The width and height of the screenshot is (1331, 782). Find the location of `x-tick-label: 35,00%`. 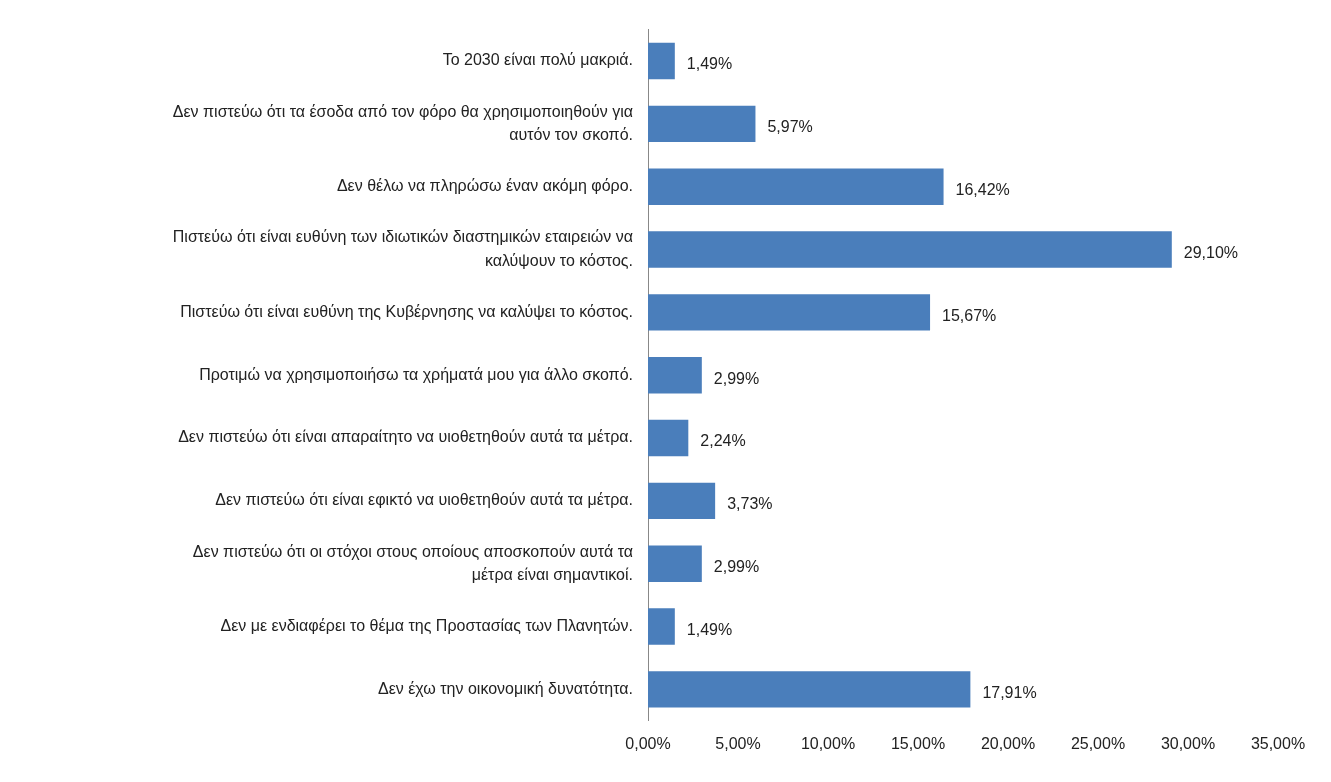

x-tick-label: 35,00% is located at coordinates (1278, 743).